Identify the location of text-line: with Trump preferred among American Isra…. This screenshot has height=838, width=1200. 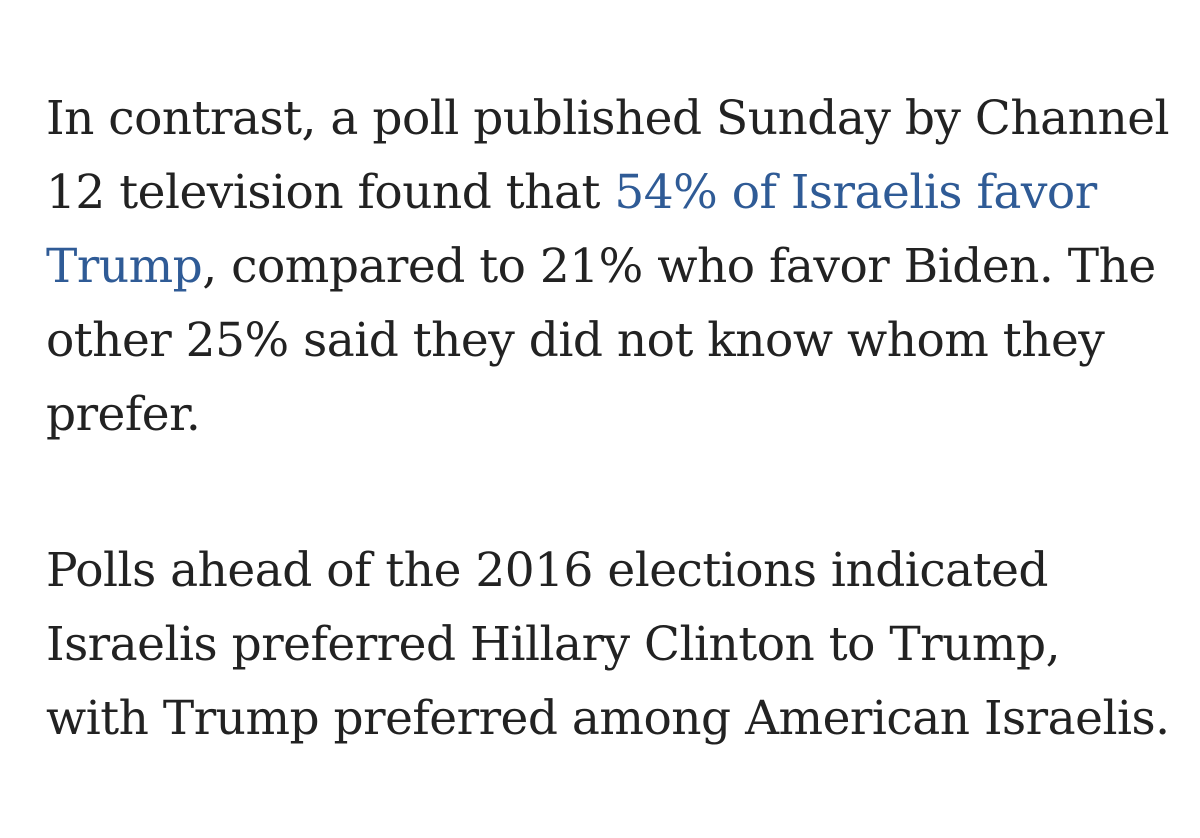
(608, 718).